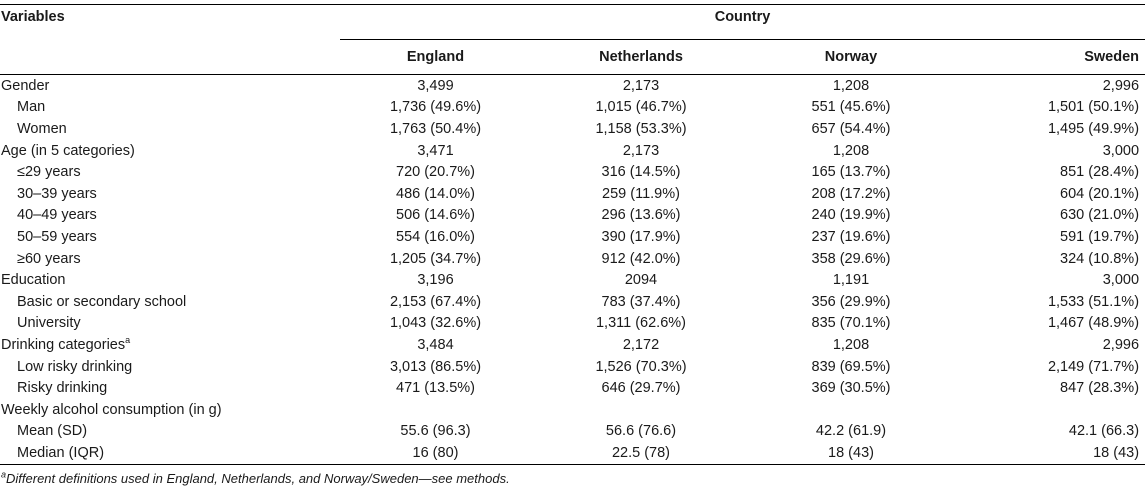 The image size is (1145, 499). What do you see at coordinates (641, 193) in the screenshot?
I see `cell-netherlands: 259 (11.9%)` at bounding box center [641, 193].